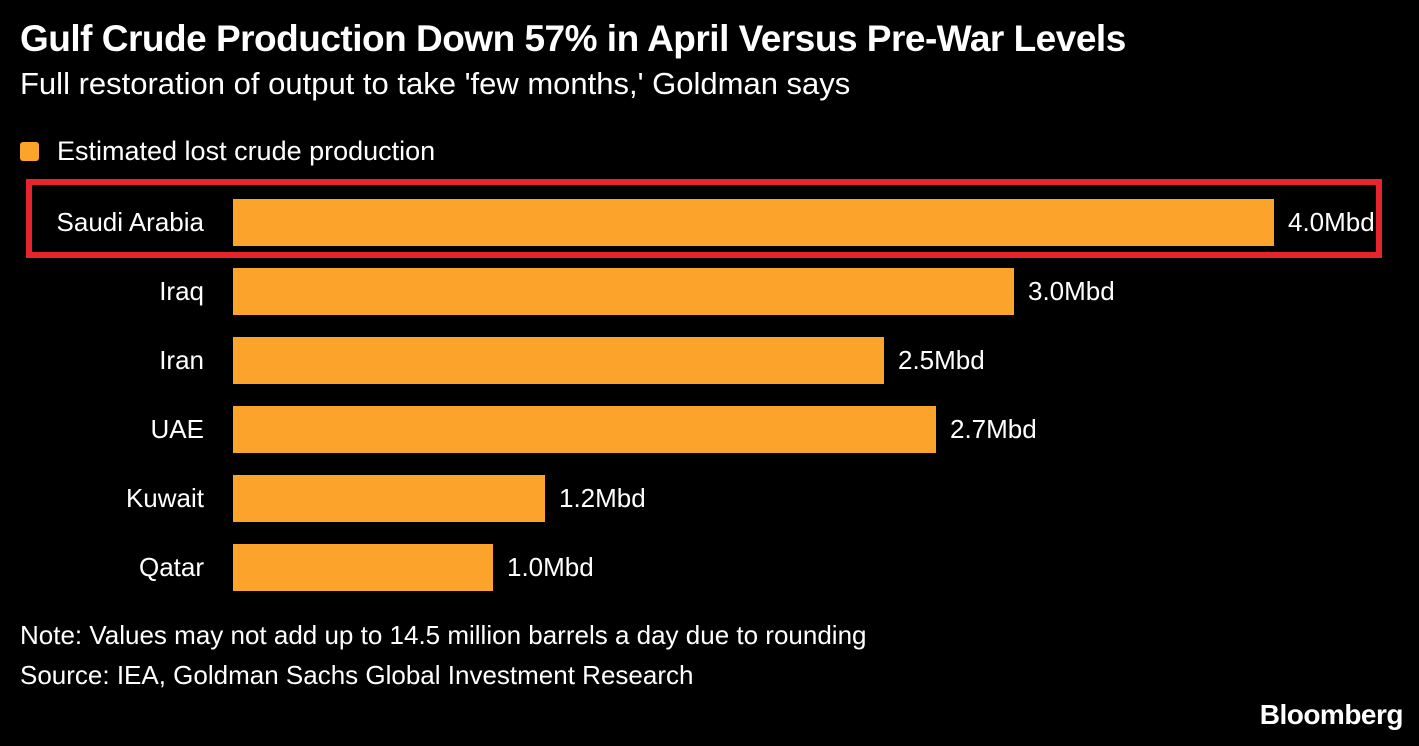  I want to click on bar-iran, so click(558, 360).